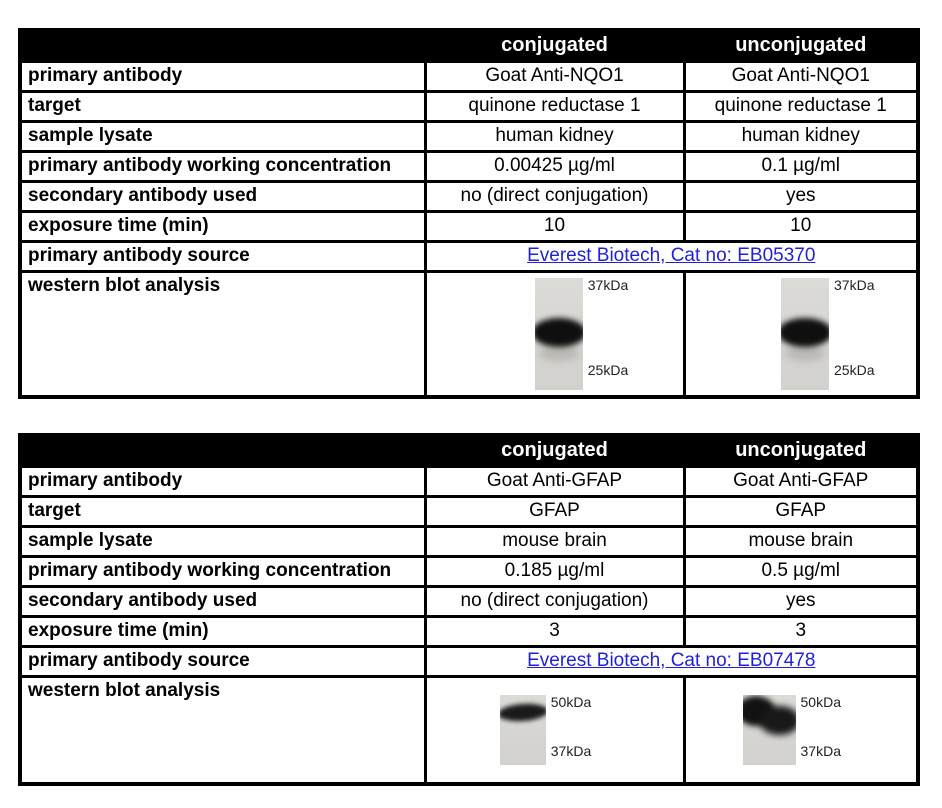 The height and width of the screenshot is (808, 942). I want to click on table-row: sample lysate human kidney human kidney, so click(469, 136).